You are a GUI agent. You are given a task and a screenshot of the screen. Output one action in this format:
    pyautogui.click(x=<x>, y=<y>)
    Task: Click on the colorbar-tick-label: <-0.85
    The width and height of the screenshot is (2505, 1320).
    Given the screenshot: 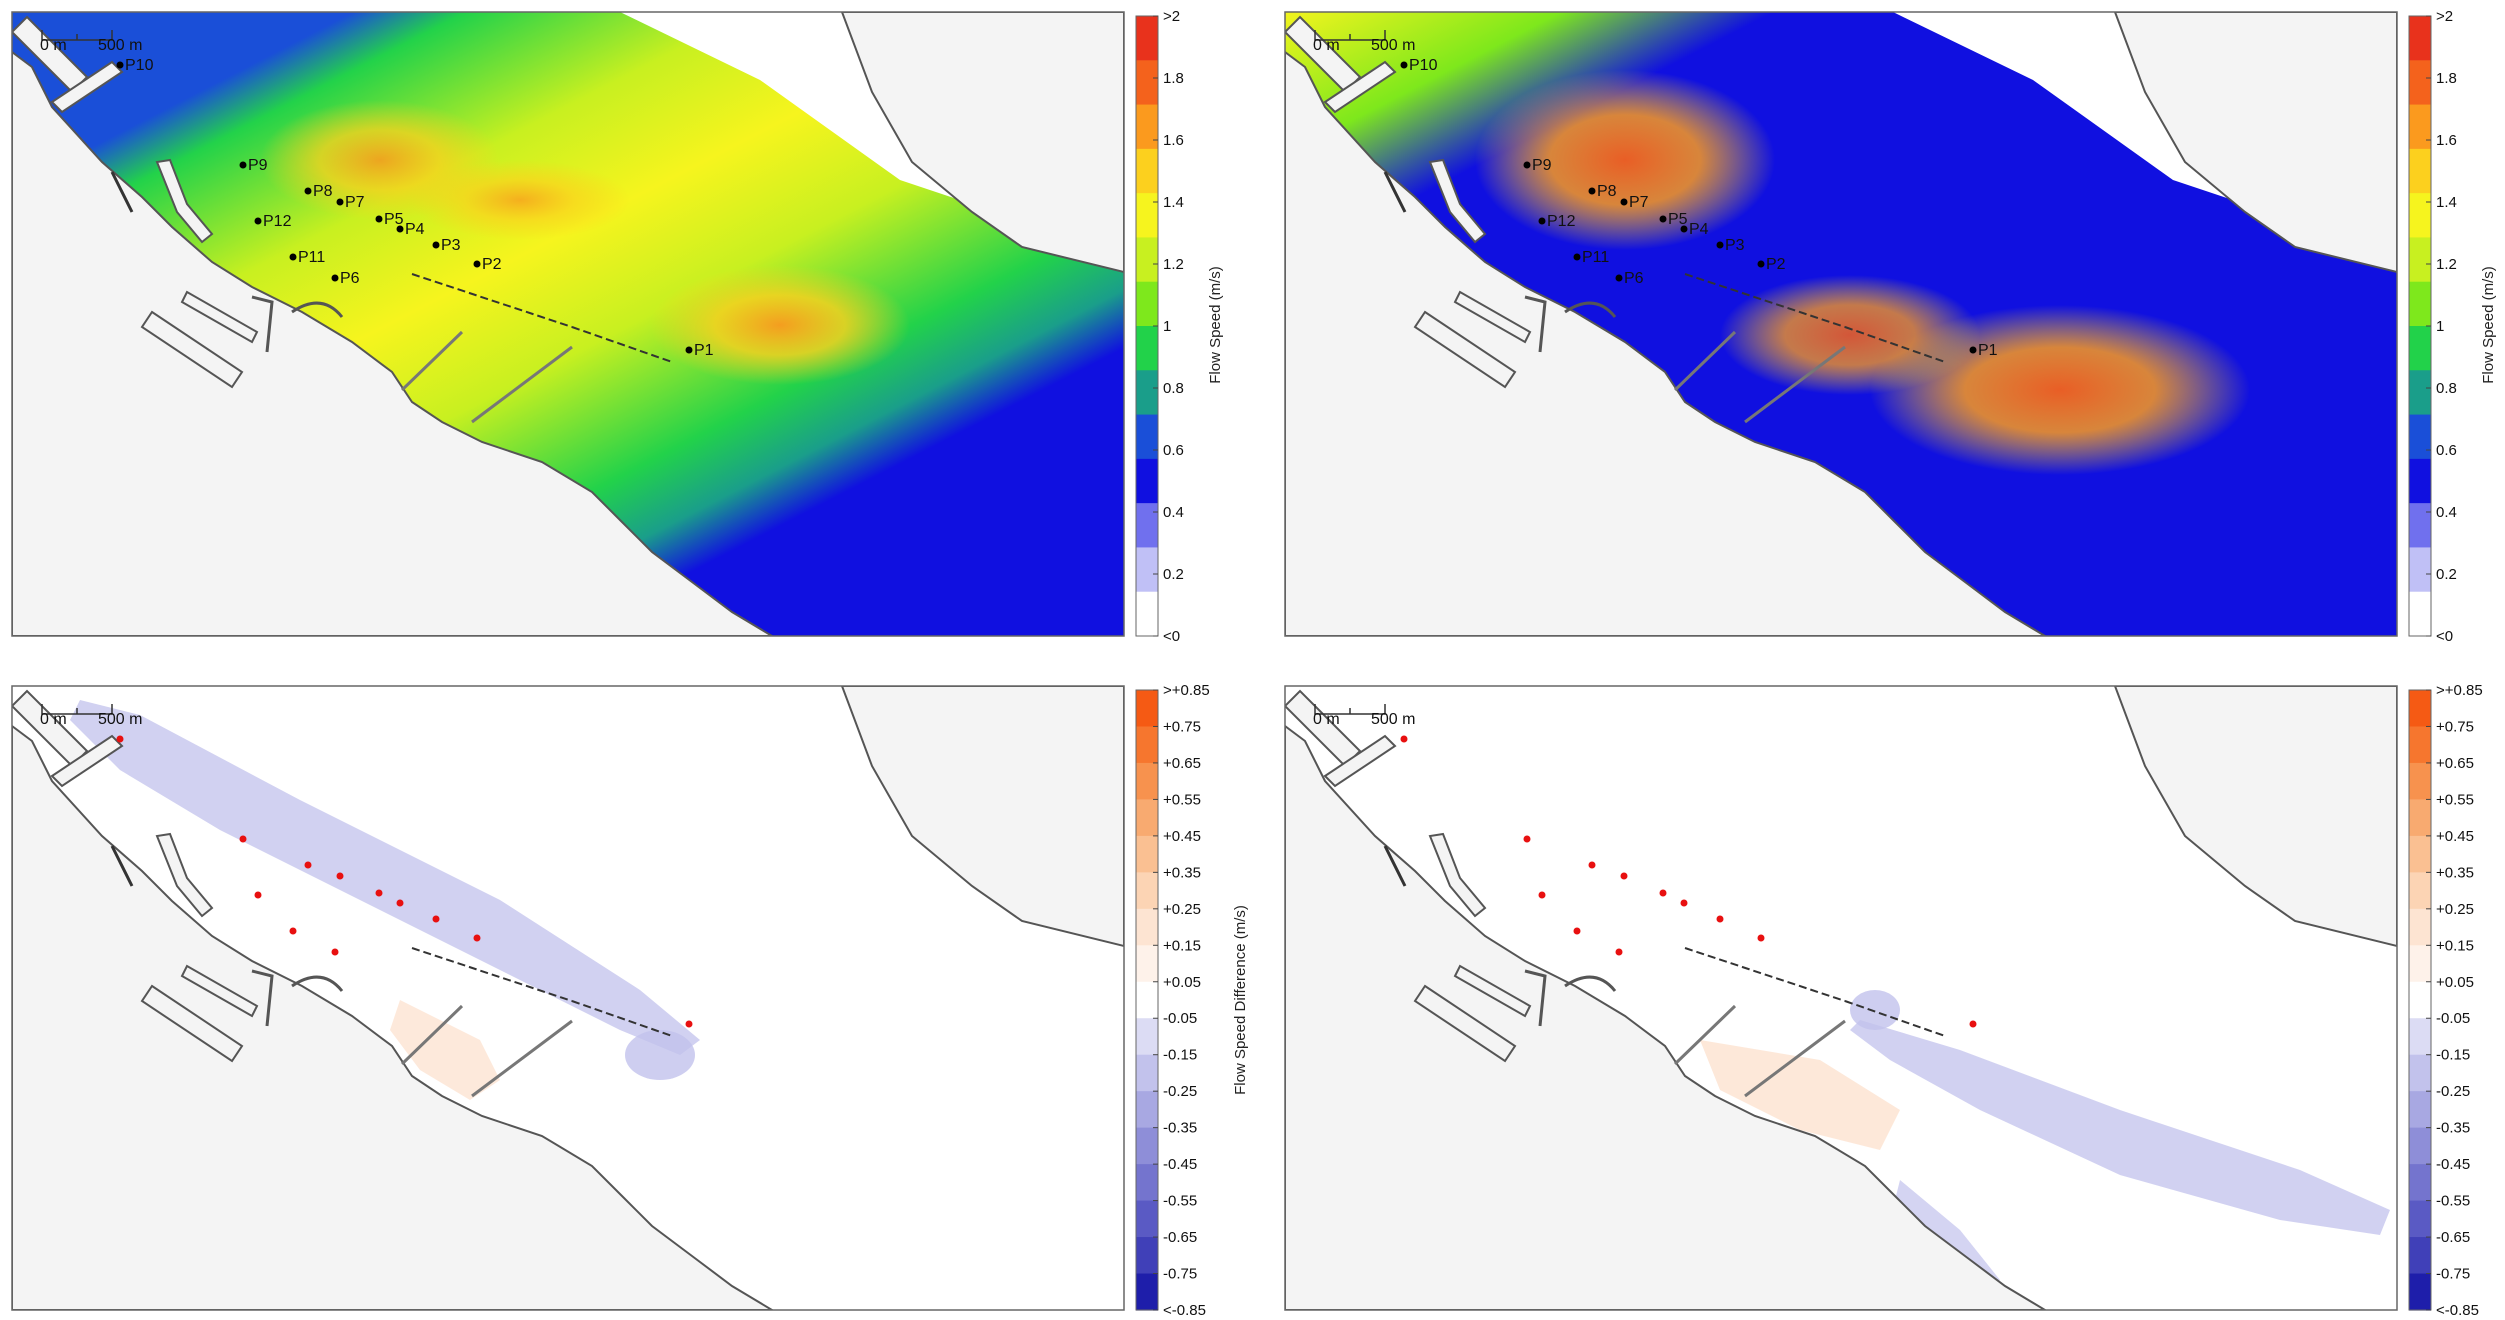 What is the action you would take?
    pyautogui.click(x=1184, y=1310)
    